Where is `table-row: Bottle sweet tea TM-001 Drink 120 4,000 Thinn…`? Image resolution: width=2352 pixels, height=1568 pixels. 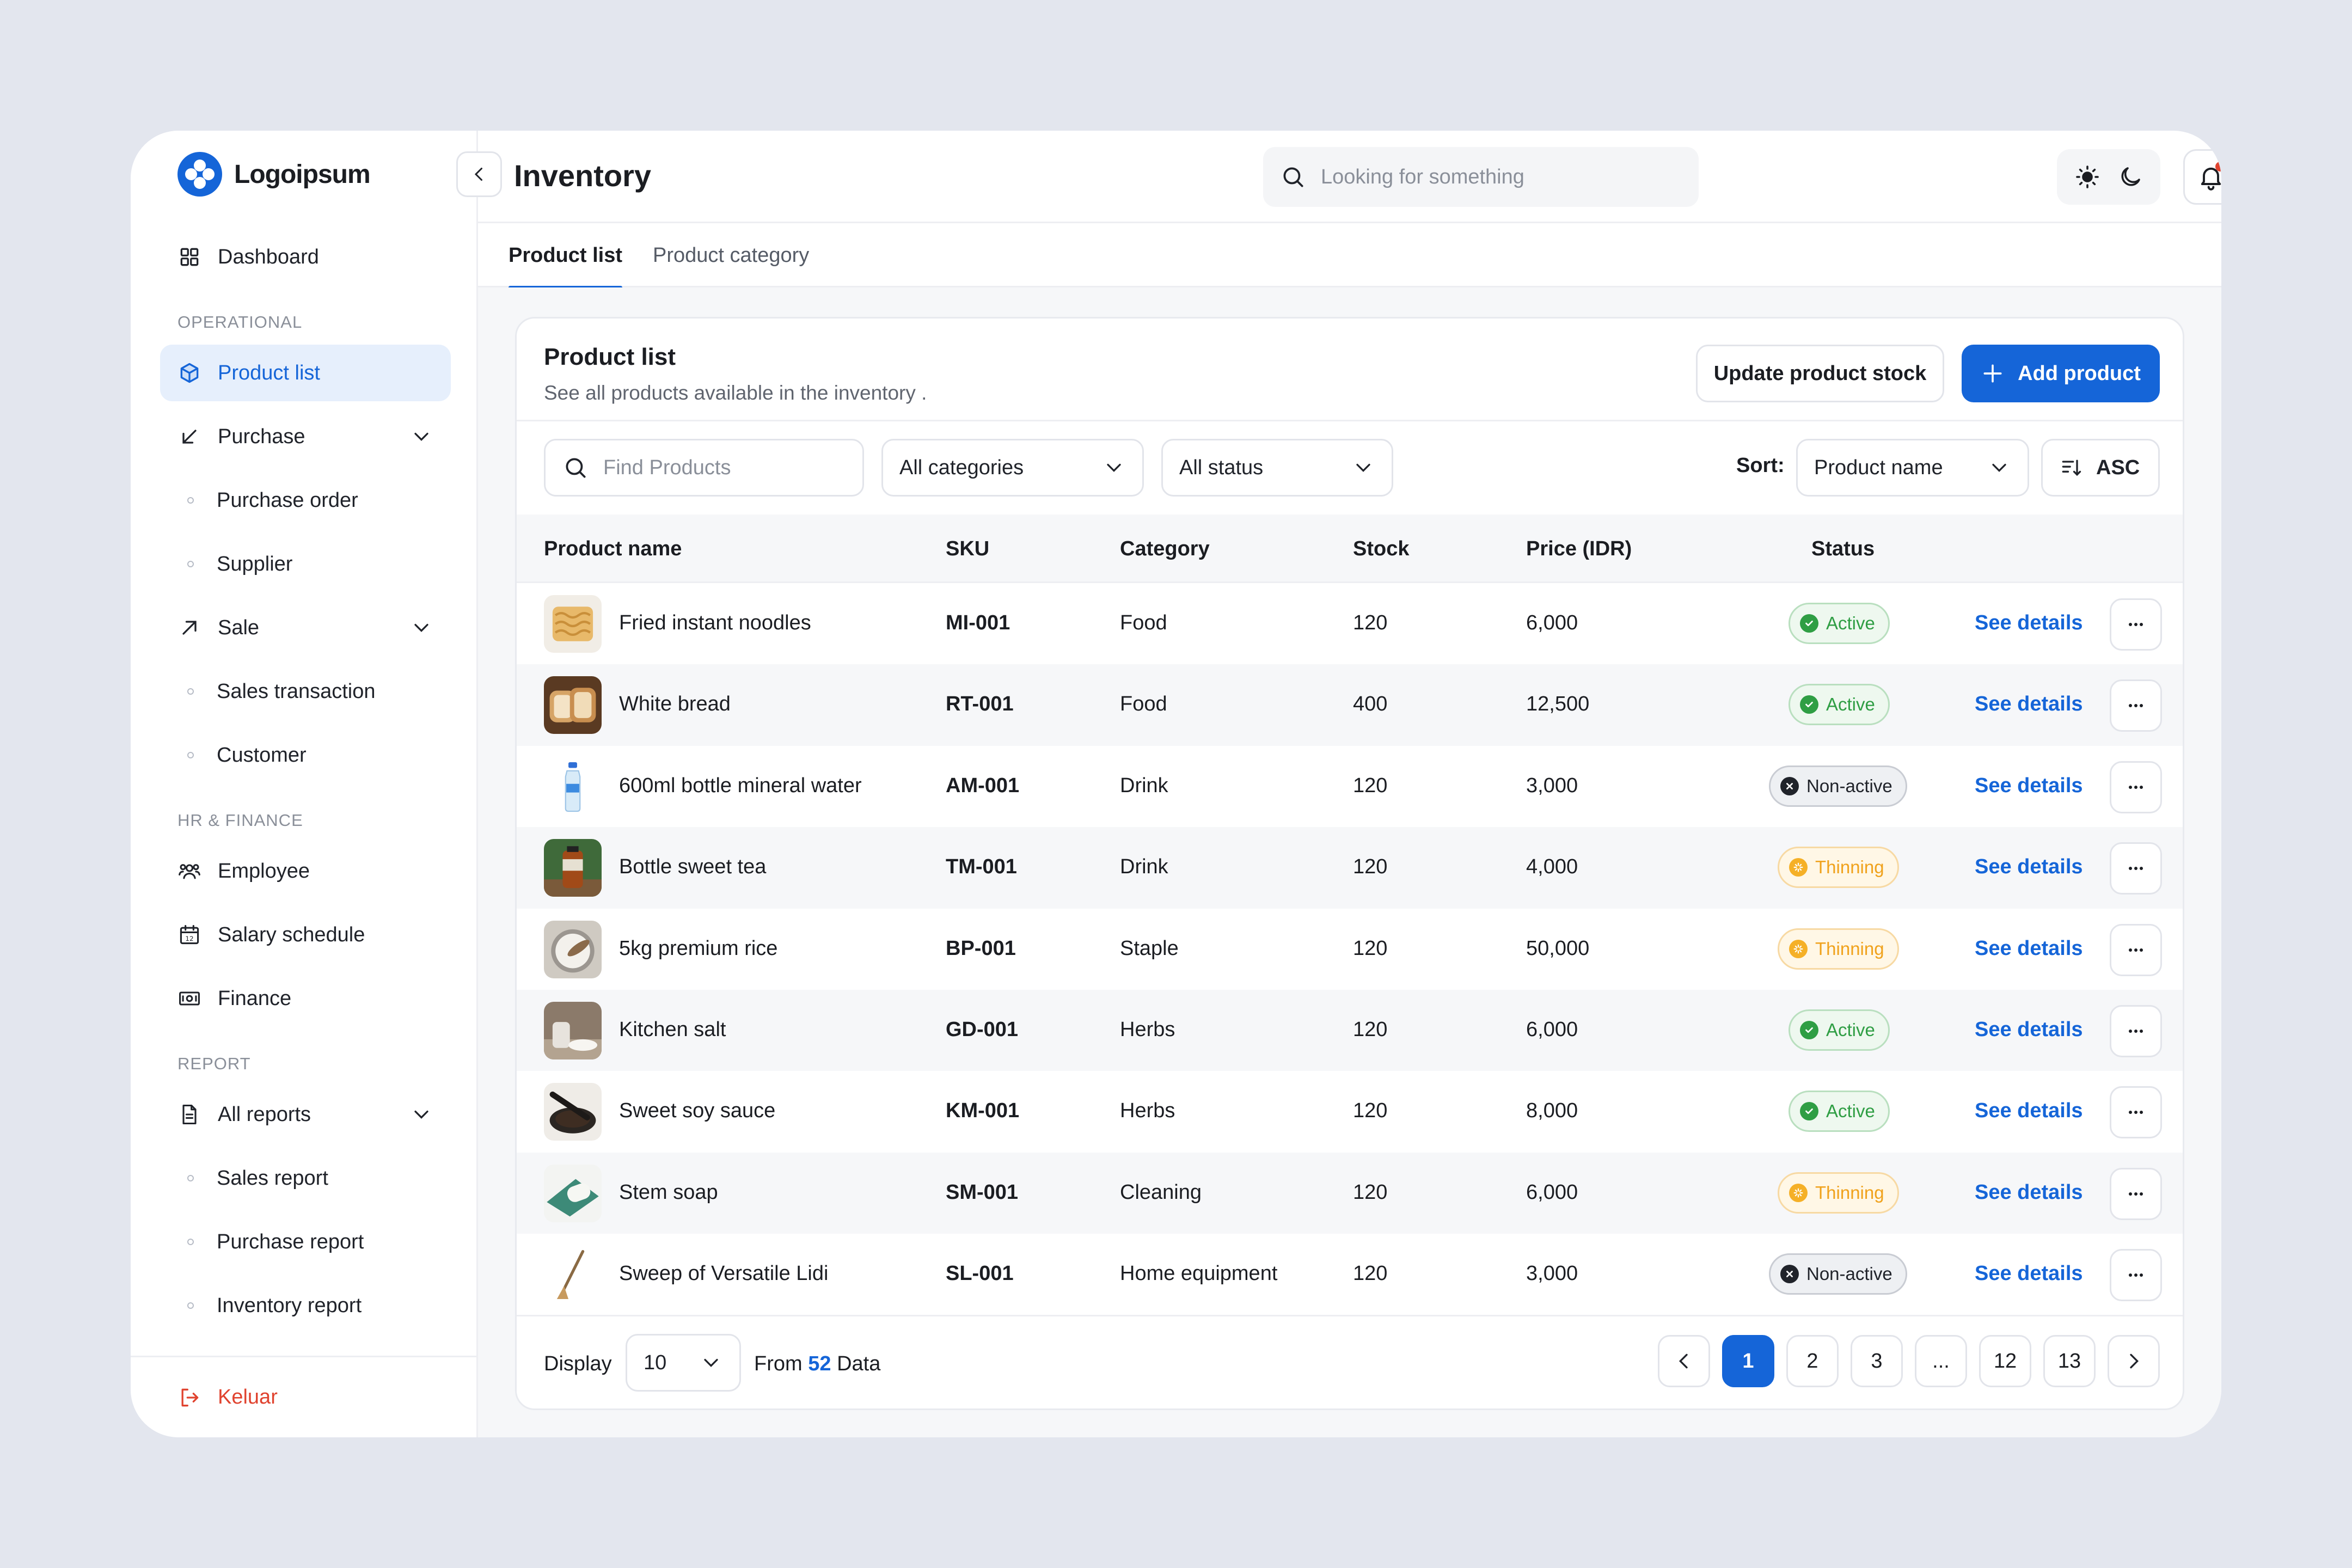 table-row: Bottle sweet tea TM-001 Drink 120 4,000 Thinn… is located at coordinates (1350, 868).